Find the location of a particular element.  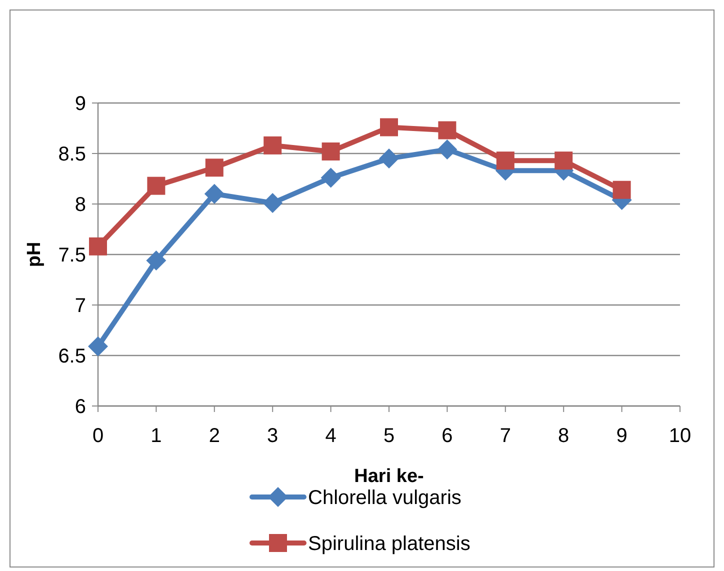

x-tick-label: 9 is located at coordinates (622, 436).